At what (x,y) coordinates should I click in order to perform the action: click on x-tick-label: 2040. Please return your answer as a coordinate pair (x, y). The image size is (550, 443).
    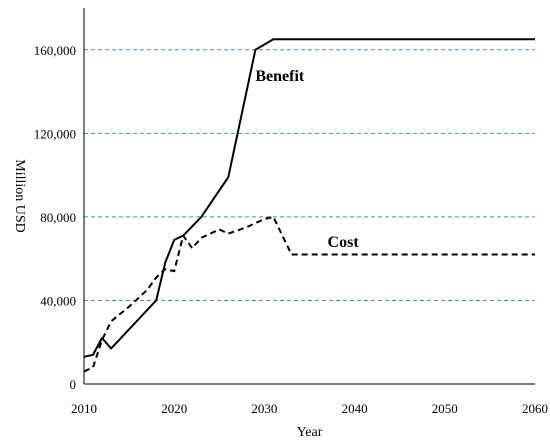
    Looking at the image, I should click on (355, 408).